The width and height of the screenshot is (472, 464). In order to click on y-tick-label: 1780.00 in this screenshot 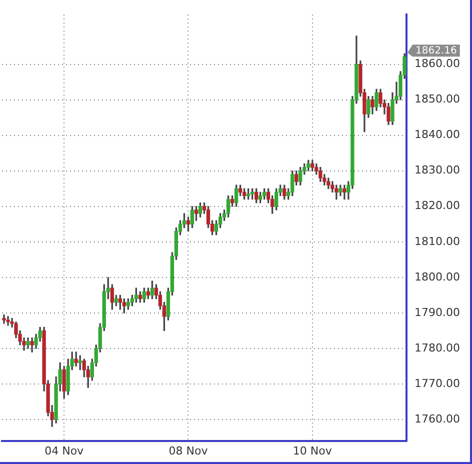, I will do `click(437, 347)`.